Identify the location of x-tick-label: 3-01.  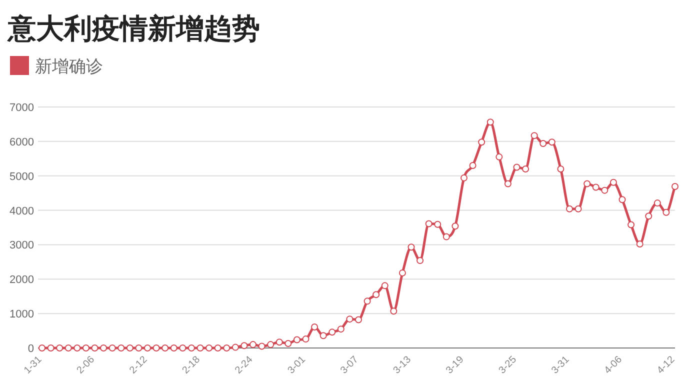
(297, 365).